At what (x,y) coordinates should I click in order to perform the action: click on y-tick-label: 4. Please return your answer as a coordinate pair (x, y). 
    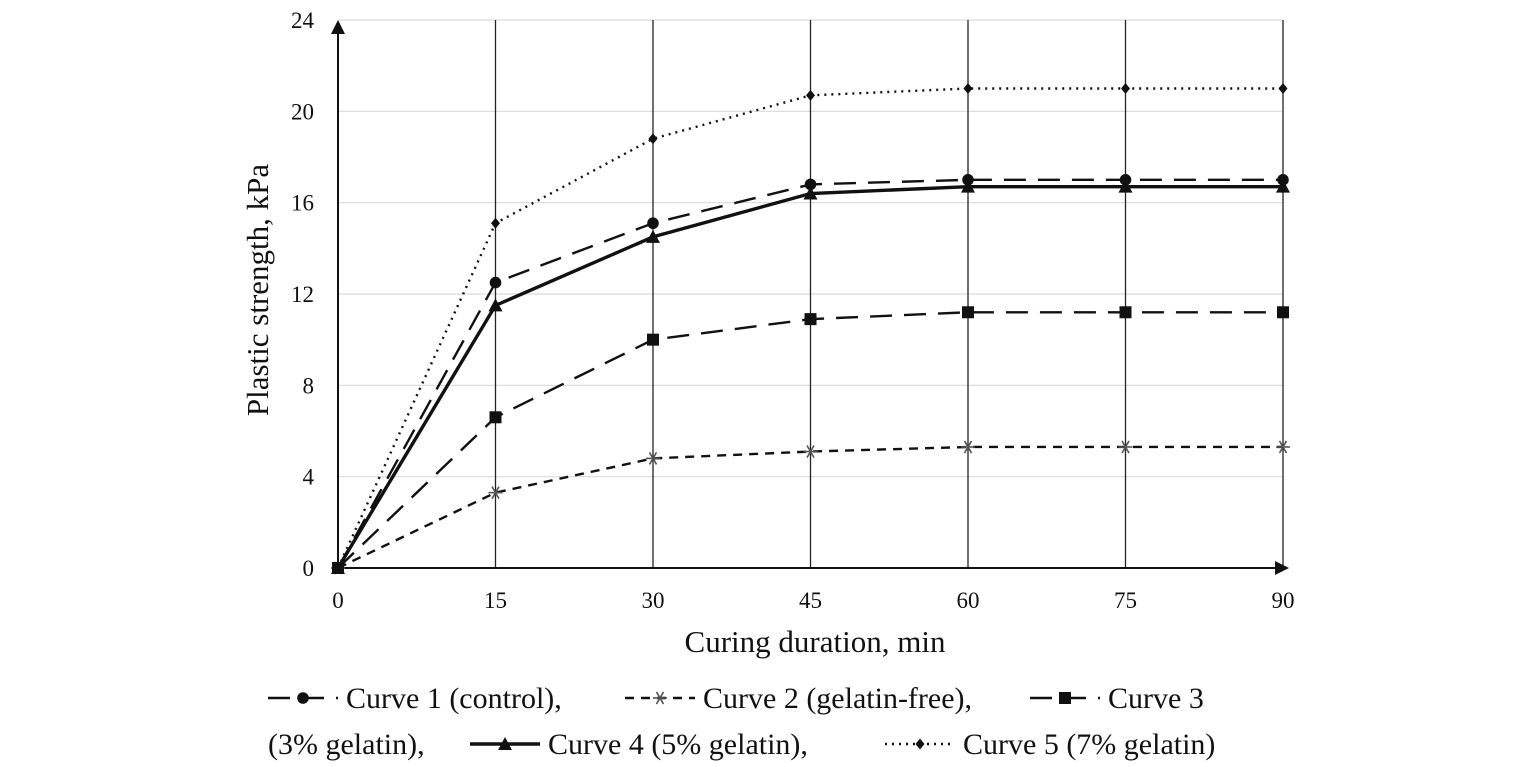
    Looking at the image, I should click on (309, 477).